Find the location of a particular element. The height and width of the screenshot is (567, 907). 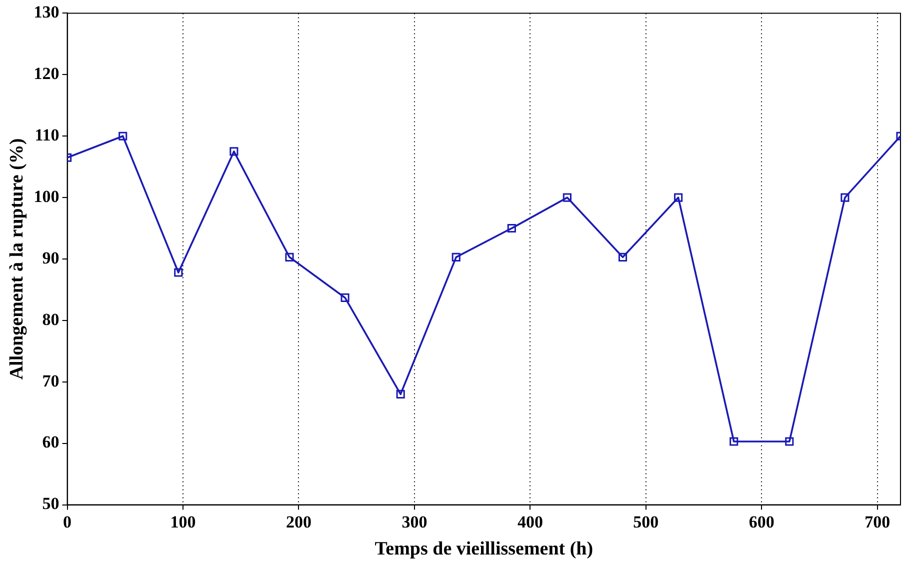

y-tick-label: 50 is located at coordinates (51, 504).